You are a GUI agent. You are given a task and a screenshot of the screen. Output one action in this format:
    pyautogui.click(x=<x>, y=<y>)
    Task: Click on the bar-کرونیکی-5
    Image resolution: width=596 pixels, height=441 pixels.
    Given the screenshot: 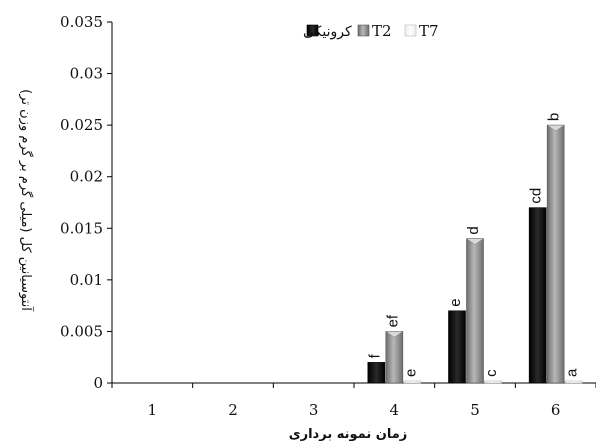 What is the action you would take?
    pyautogui.click(x=457, y=347)
    